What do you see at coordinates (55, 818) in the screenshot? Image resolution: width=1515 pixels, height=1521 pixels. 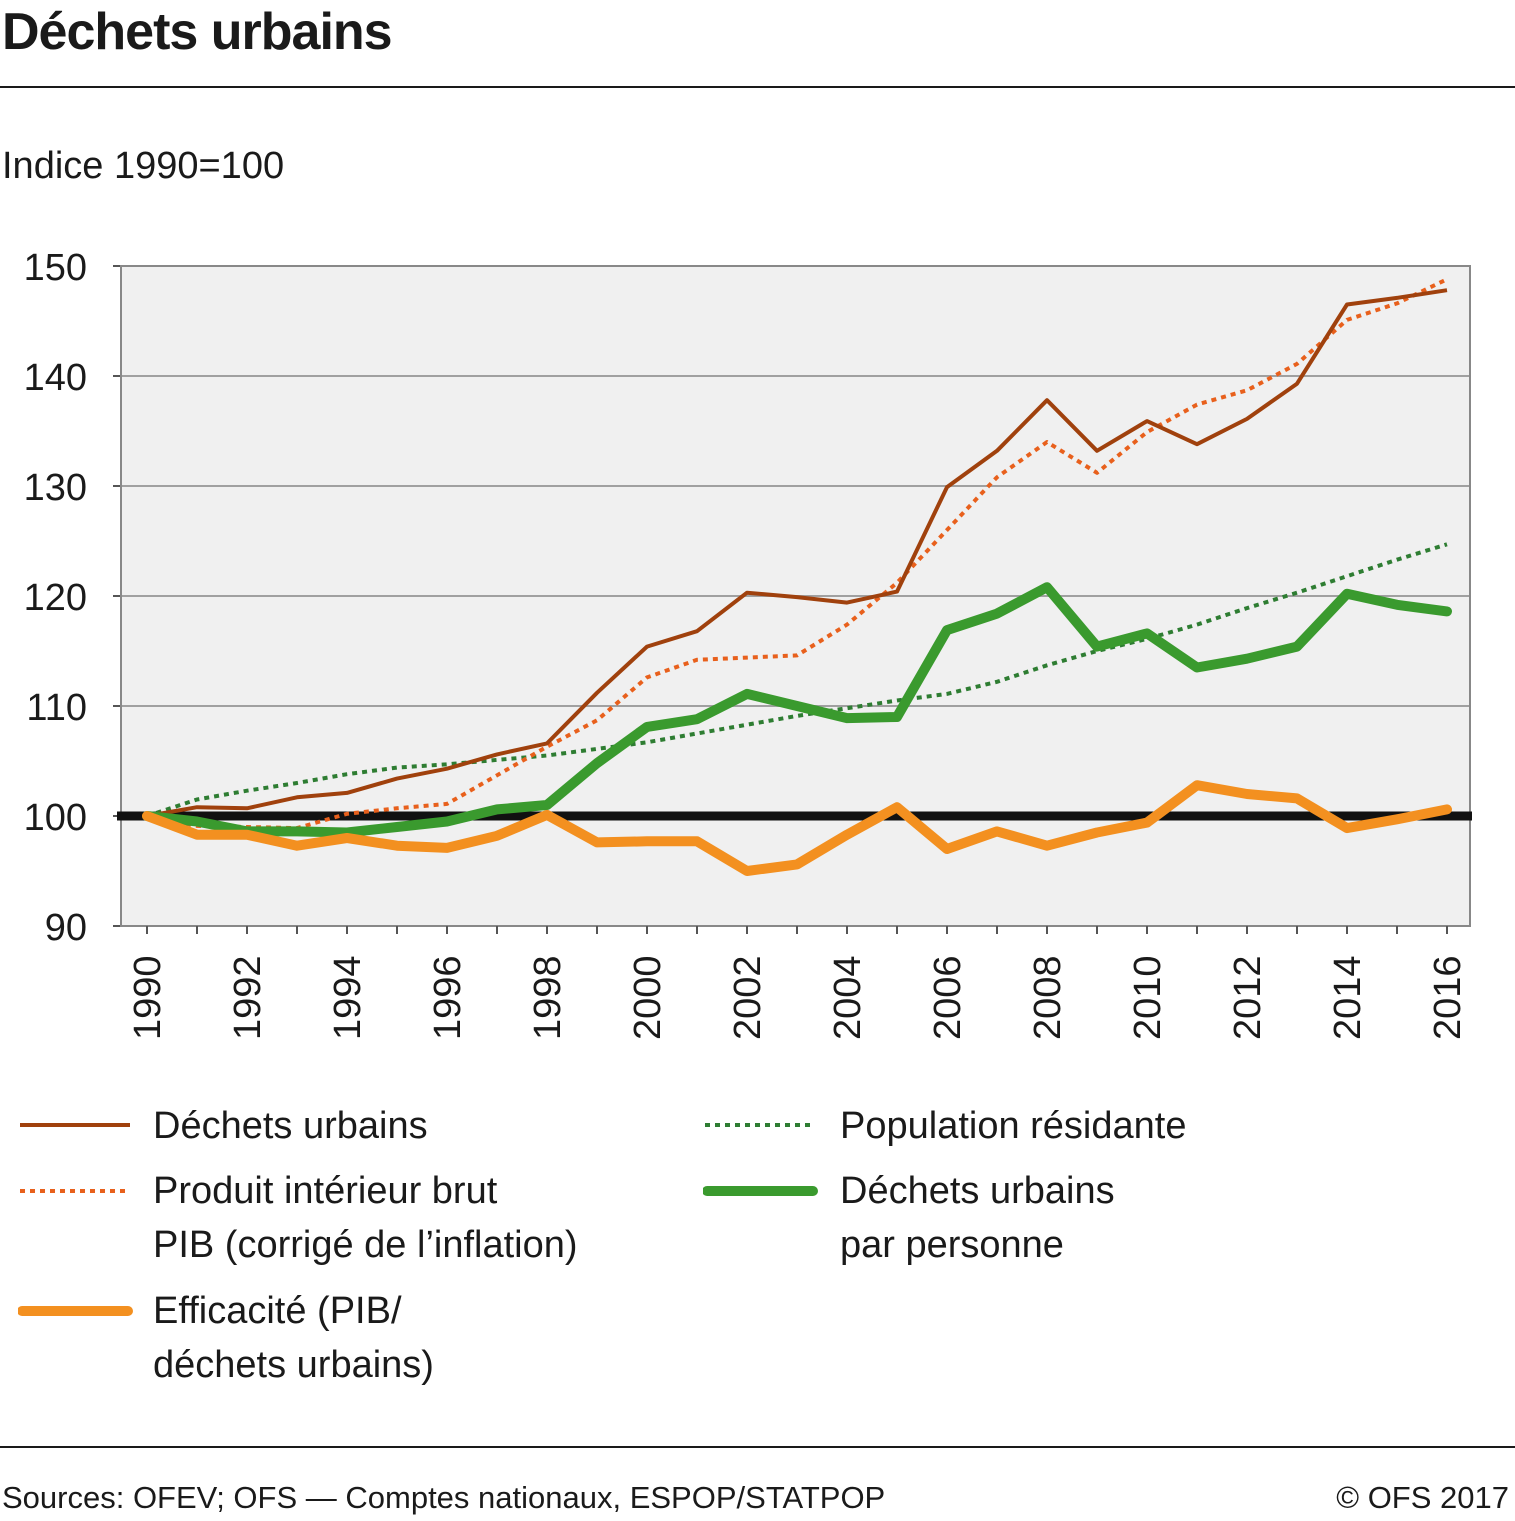 I see `y-tick-label-100: 100` at bounding box center [55, 818].